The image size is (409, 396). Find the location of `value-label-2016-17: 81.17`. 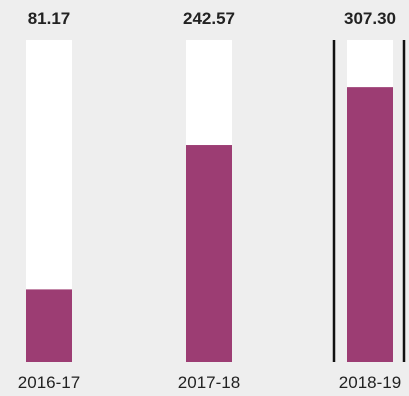

value-label-2016-17: 81.17 is located at coordinates (49, 18).